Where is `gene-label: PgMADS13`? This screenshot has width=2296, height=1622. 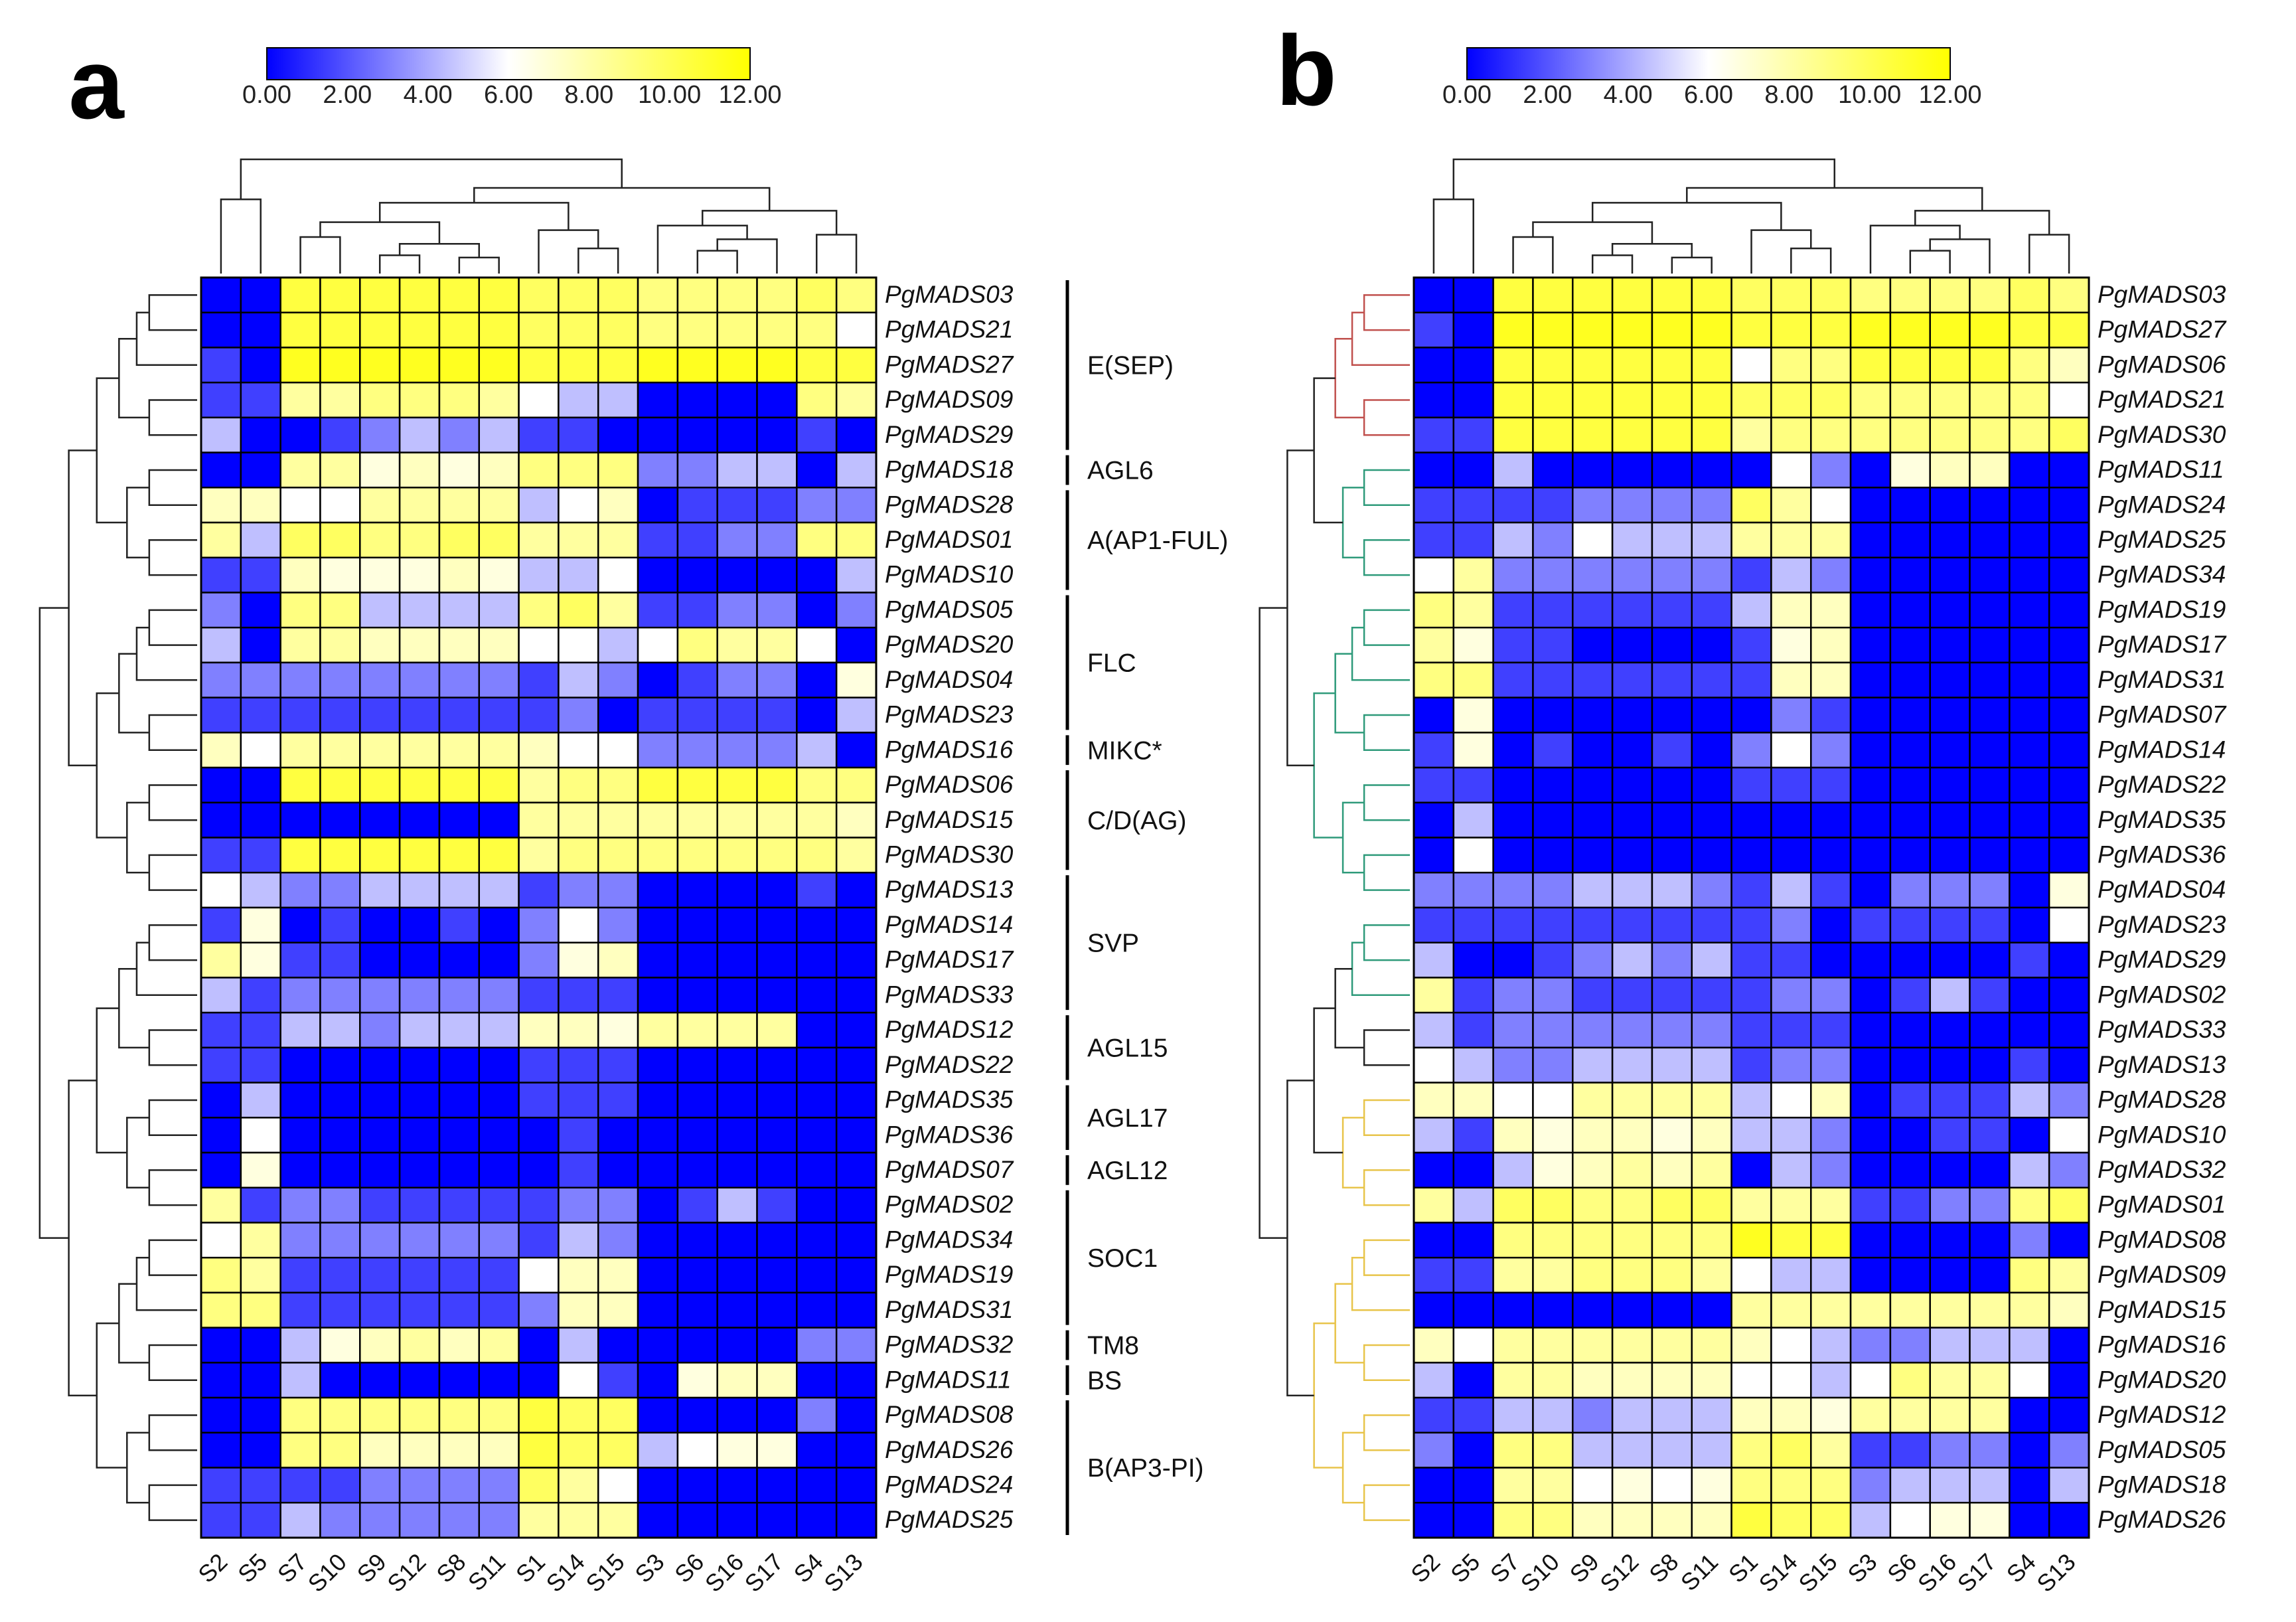
gene-label: PgMADS13 is located at coordinates (949, 889).